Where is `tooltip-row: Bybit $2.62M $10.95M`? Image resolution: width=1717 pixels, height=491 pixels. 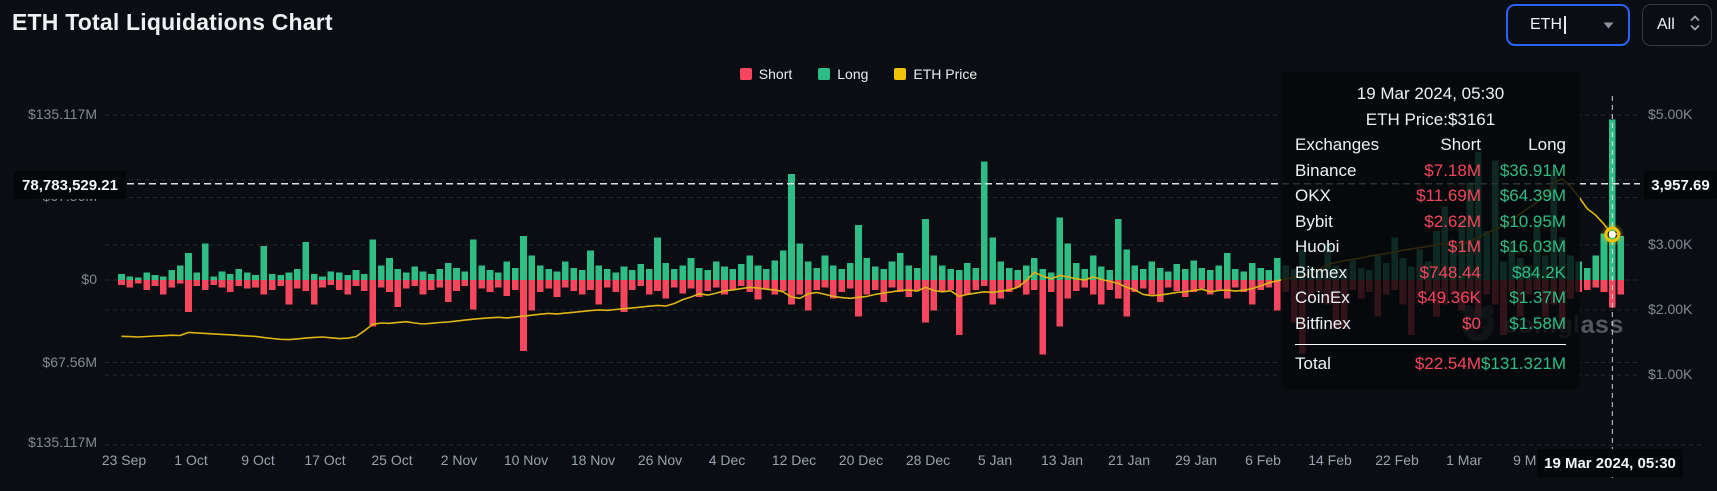 tooltip-row: Bybit $2.62M $10.95M is located at coordinates (1430, 222).